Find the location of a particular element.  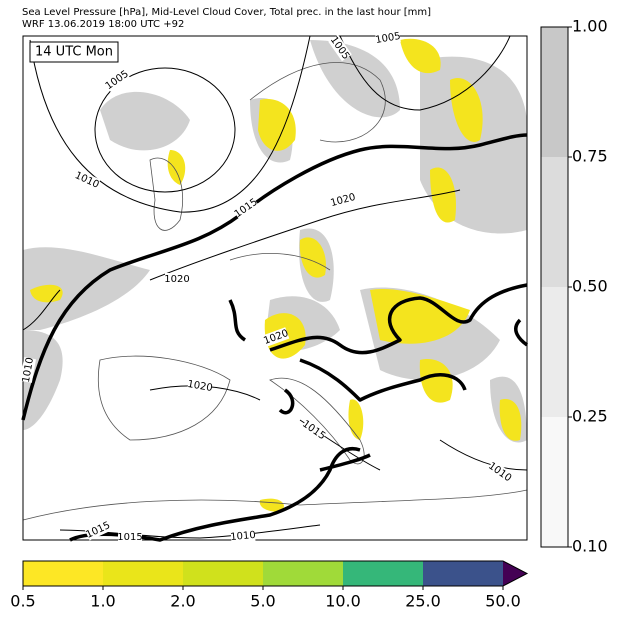

cloud-colorbar-label: 1.00 is located at coordinates (590, 26).